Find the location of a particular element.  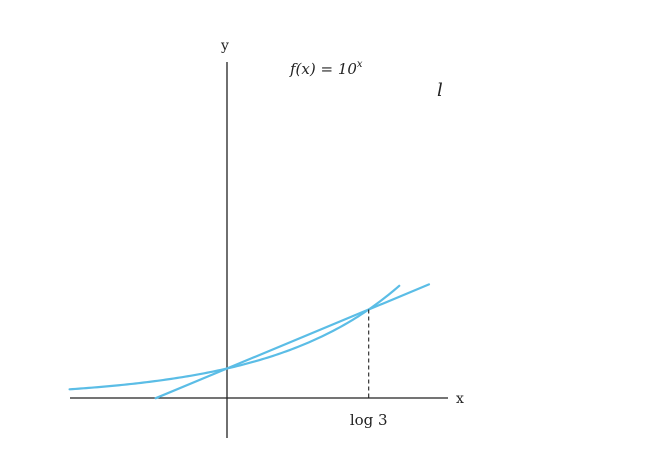

function-label-text: f(x) = 10 is located at coordinates (323, 69).